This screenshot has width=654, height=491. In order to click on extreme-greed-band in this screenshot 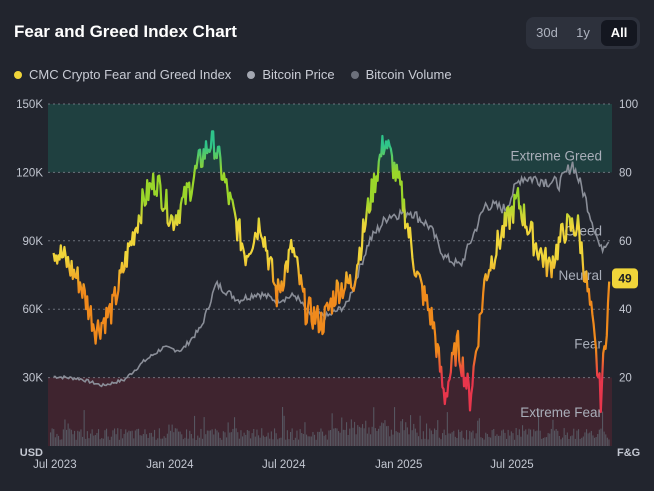, I will do `click(330, 138)`.